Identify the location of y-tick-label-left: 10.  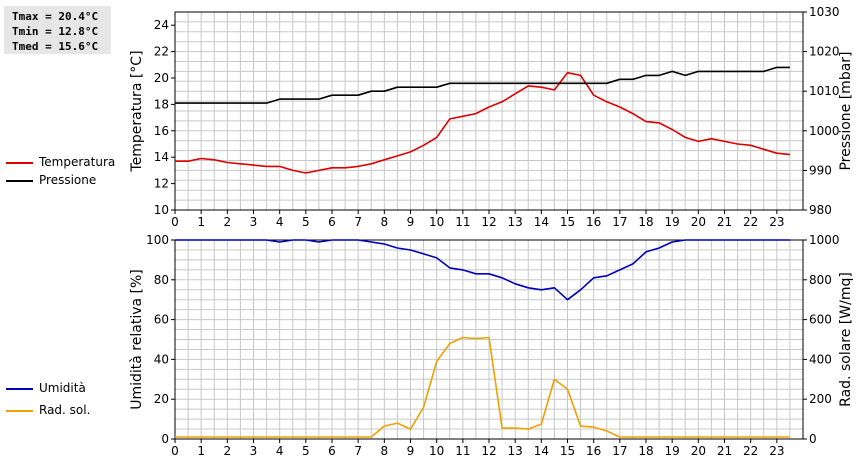
(161, 210).